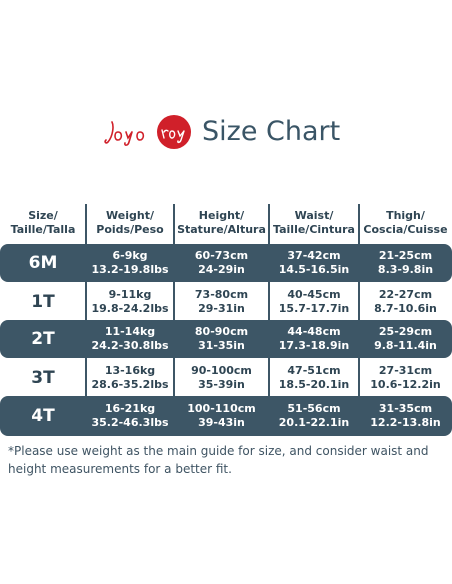 Image resolution: width=452 pixels, height=584 pixels. I want to click on header-size: Size/ Taille/Talla, so click(43, 223).